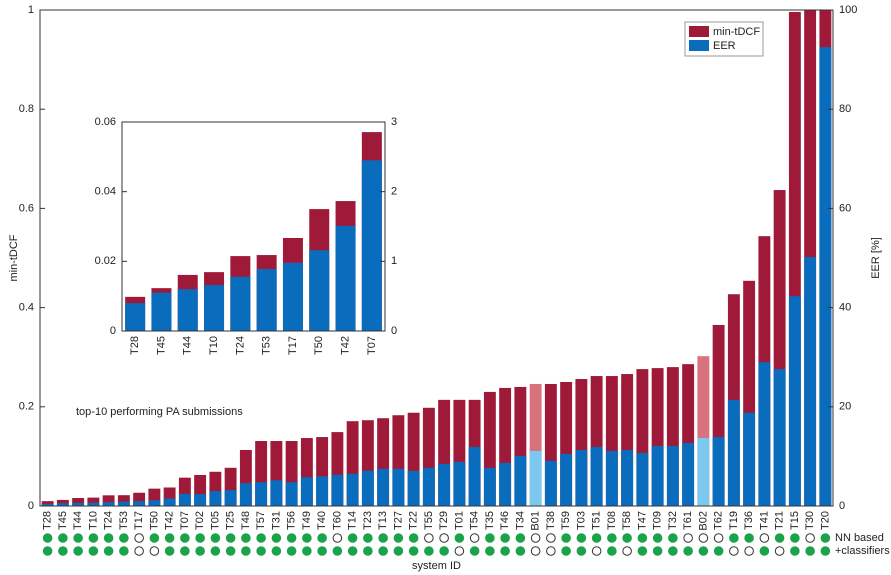 The image size is (891, 575). Describe the element at coordinates (170, 520) in the screenshot. I see `x-tick-label: T42` at that location.